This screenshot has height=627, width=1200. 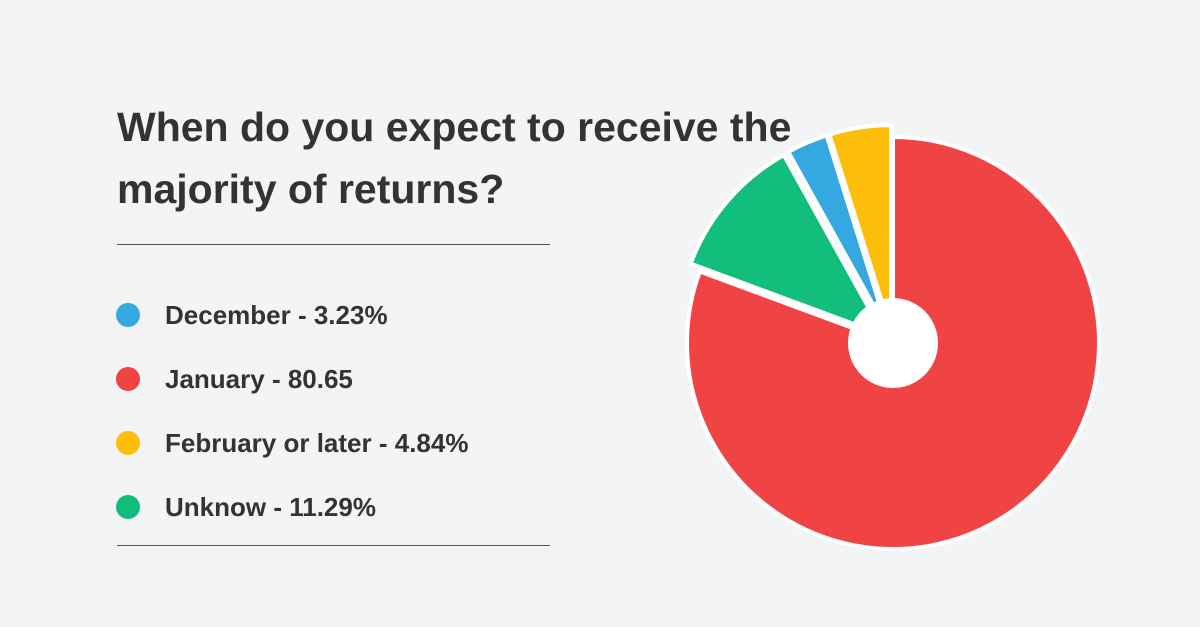 I want to click on legend-item: February or later - 4.84%, so click(x=292, y=443).